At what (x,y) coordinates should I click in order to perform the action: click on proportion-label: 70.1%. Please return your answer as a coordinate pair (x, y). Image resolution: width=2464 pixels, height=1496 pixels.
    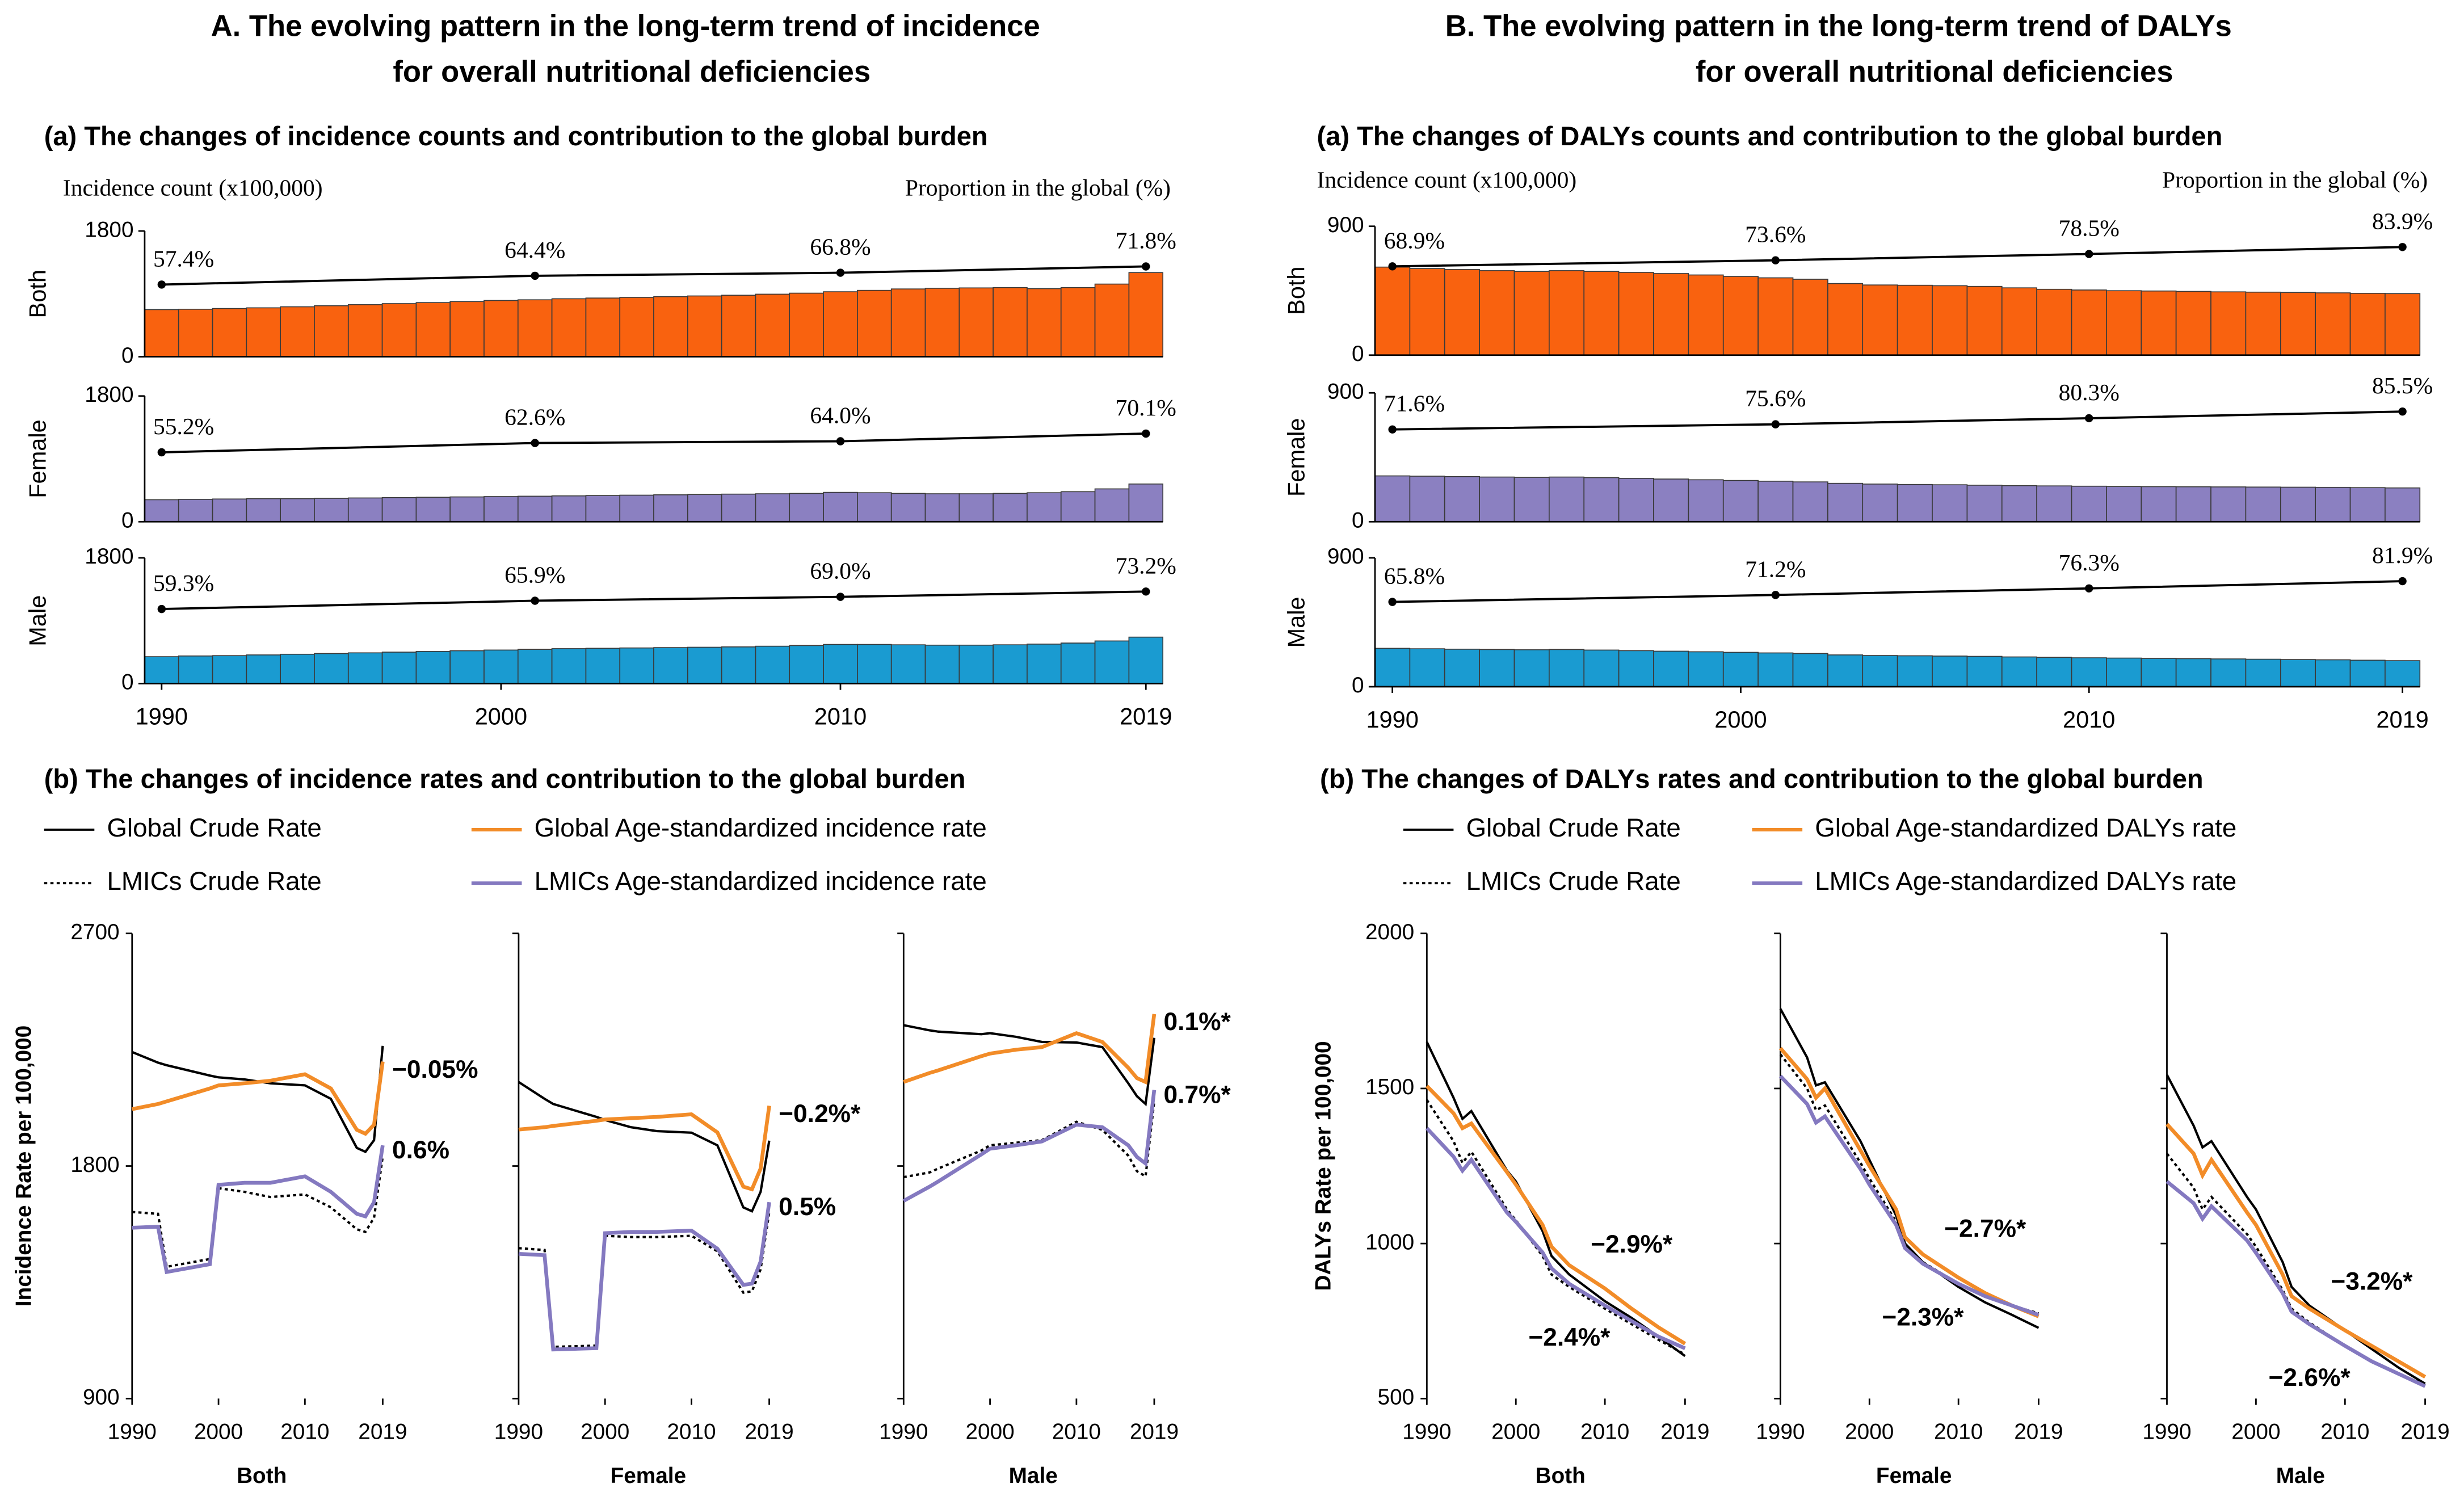
    Looking at the image, I should click on (1146, 407).